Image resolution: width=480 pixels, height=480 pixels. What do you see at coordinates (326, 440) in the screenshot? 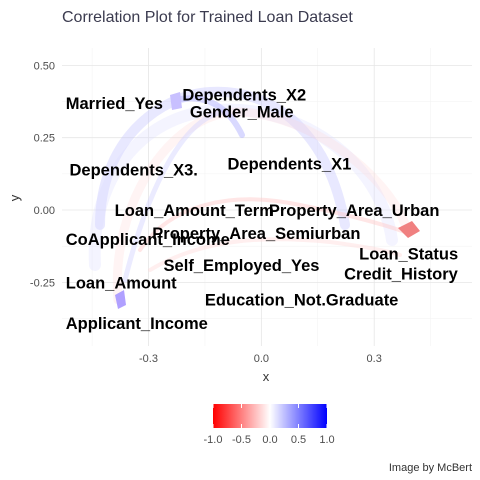
I see `legend-tick-label: 1.0` at bounding box center [326, 440].